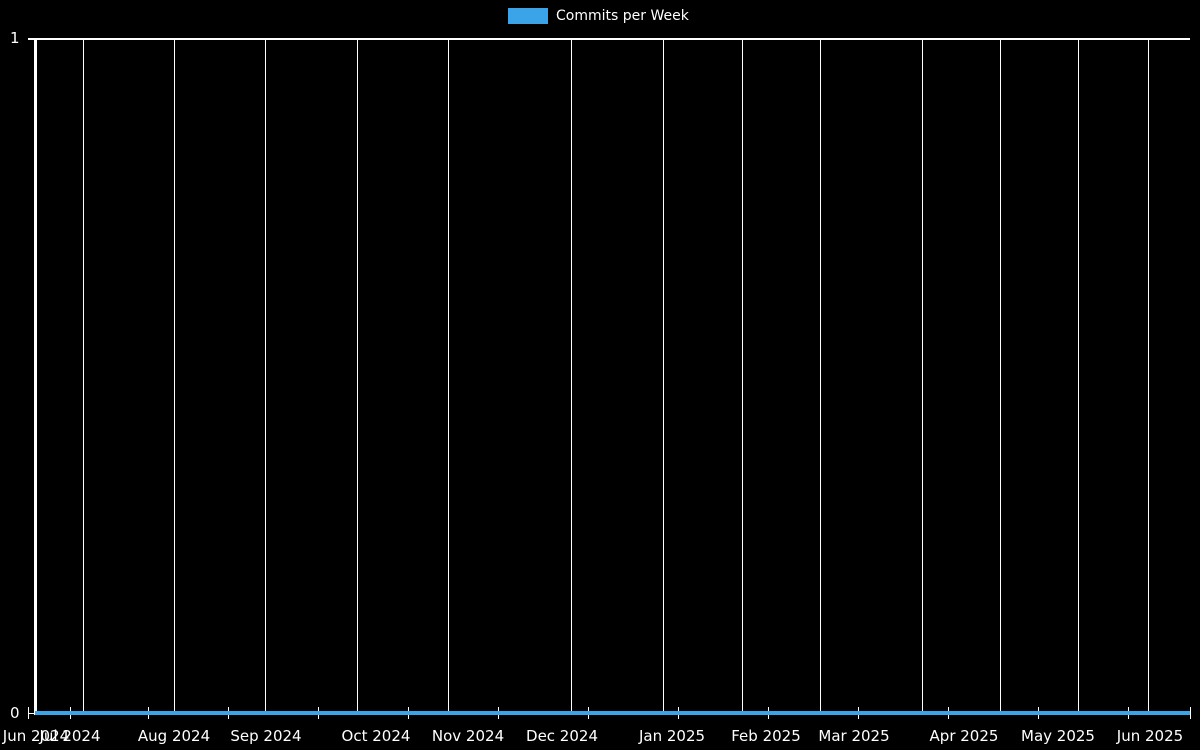 Image resolution: width=1200 pixels, height=750 pixels. What do you see at coordinates (622, 16) in the screenshot?
I see `legend-label-commits-per-week: Commits per Week` at bounding box center [622, 16].